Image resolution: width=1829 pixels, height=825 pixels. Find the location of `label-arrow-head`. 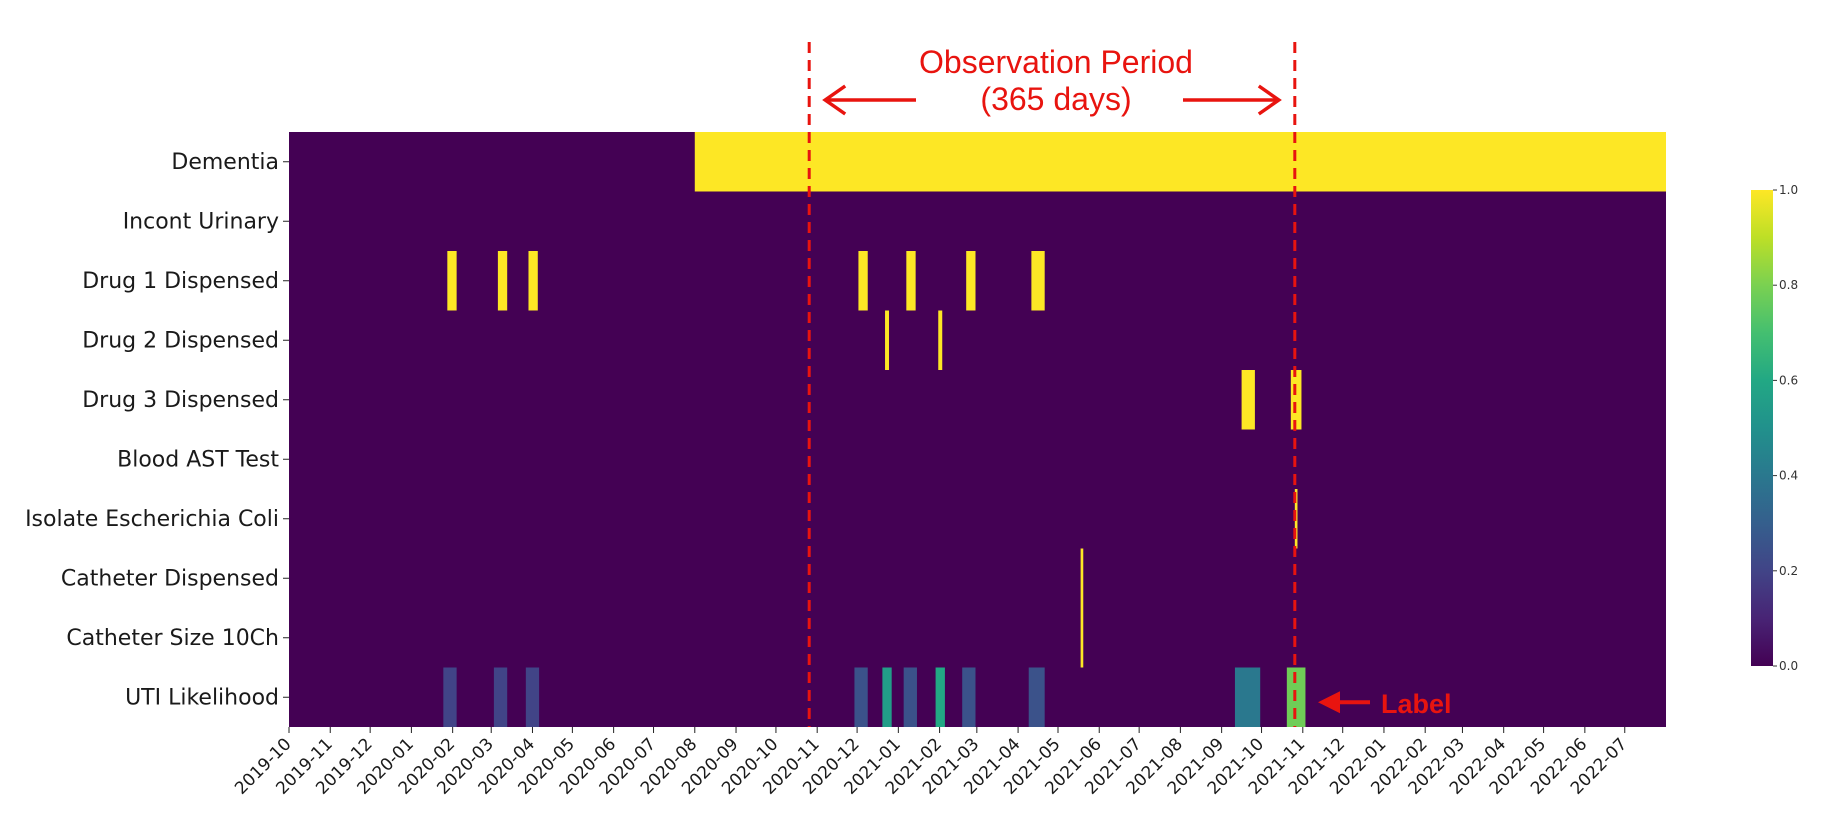

label-arrow-head is located at coordinates (1329, 702).